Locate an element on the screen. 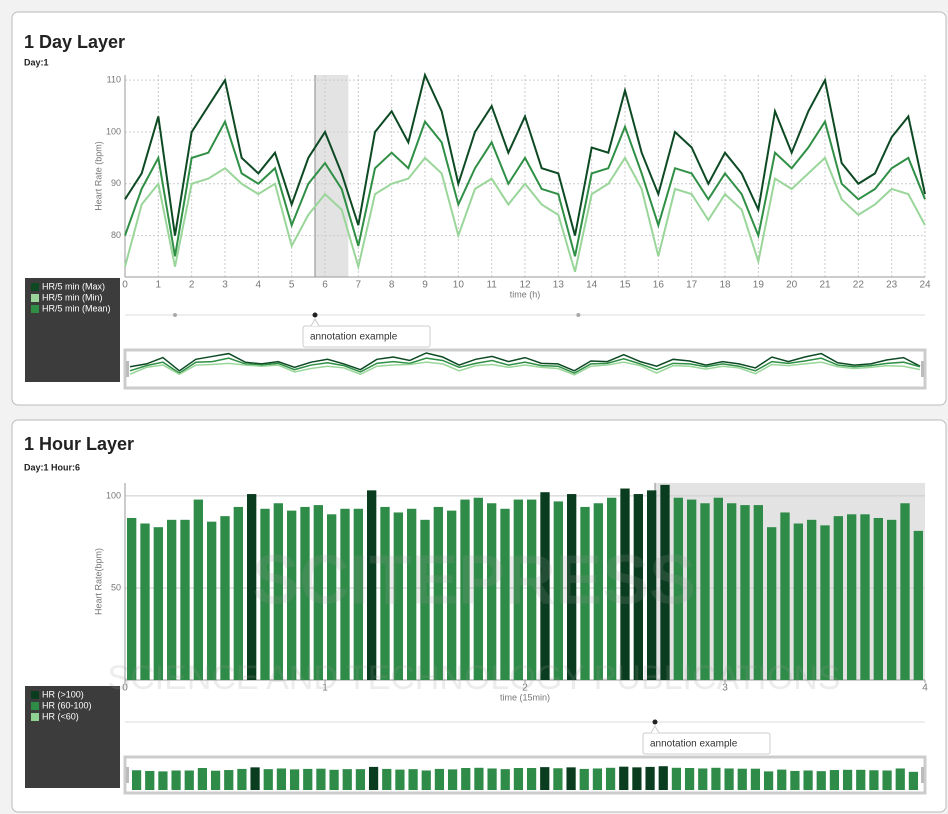 The height and width of the screenshot is (814, 948). x-tick-label: 24 is located at coordinates (925, 285).